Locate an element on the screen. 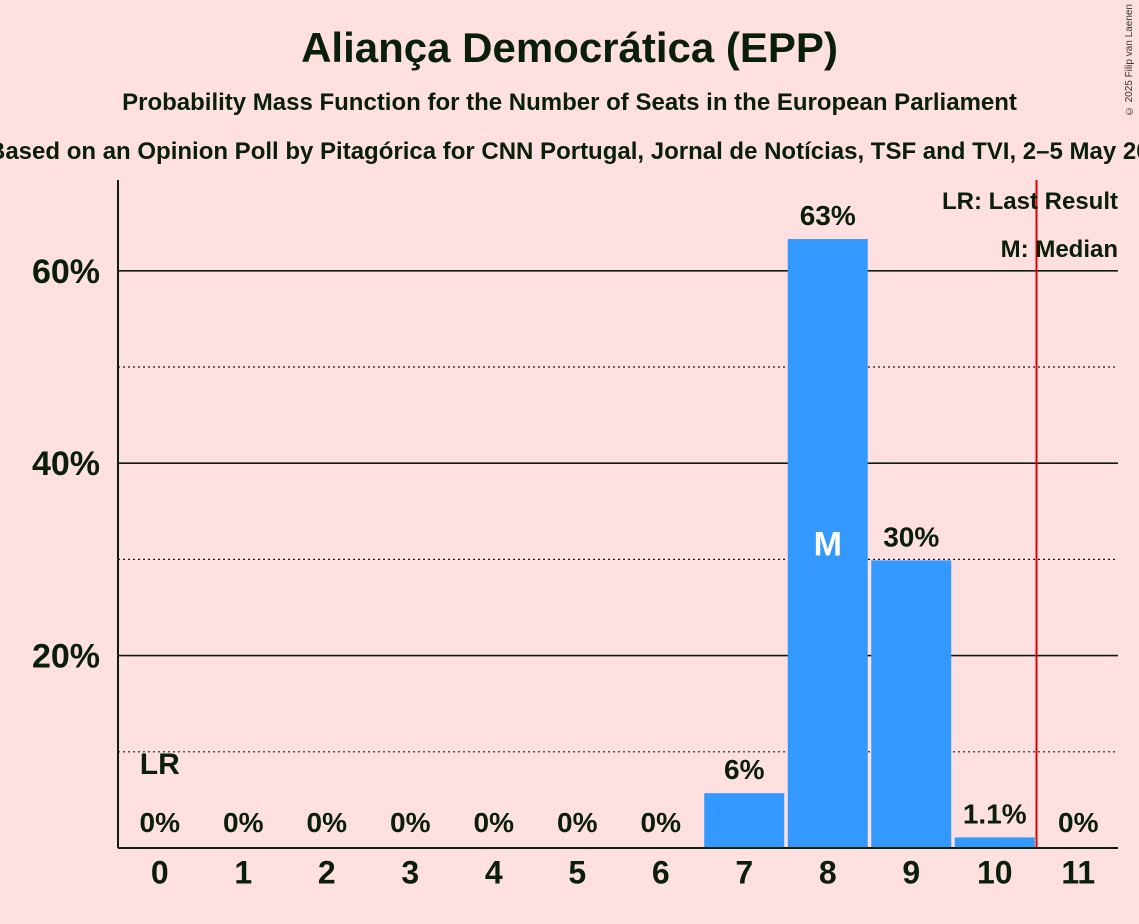  x-tick-label: 8 is located at coordinates (828, 872).